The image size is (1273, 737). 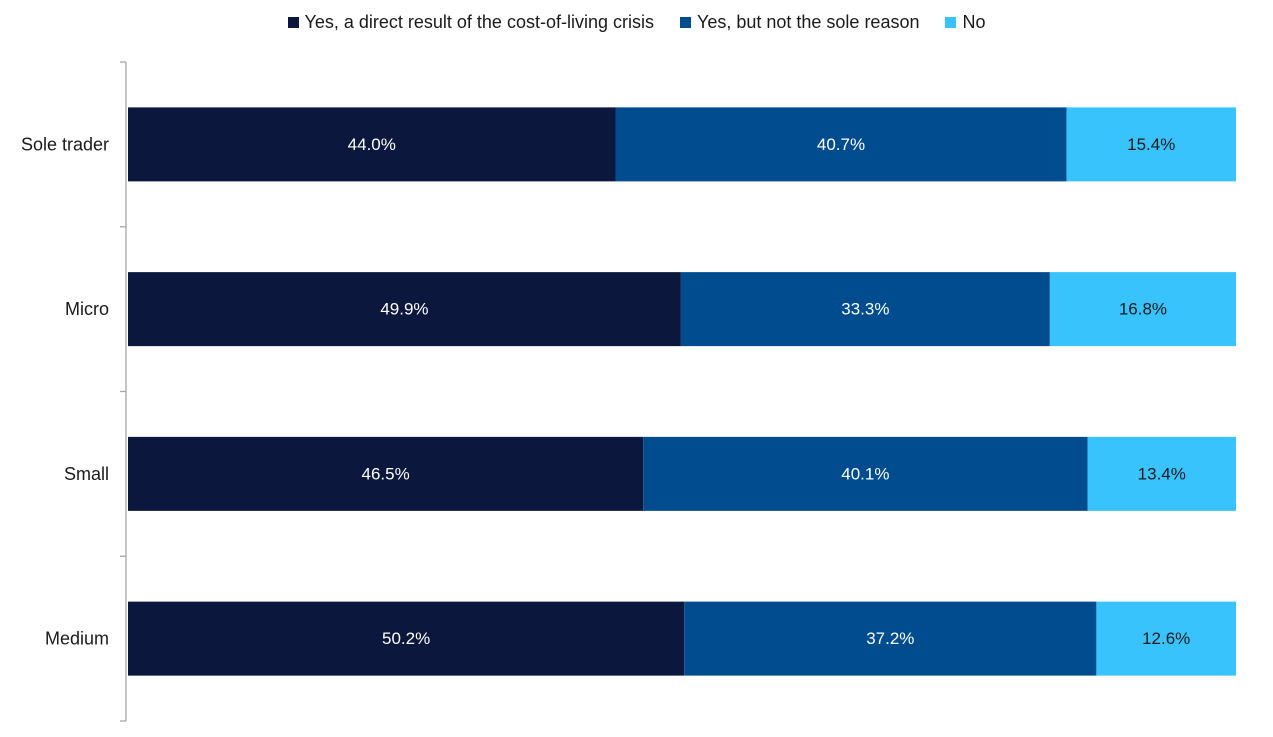 What do you see at coordinates (86, 474) in the screenshot?
I see `category-label: Small` at bounding box center [86, 474].